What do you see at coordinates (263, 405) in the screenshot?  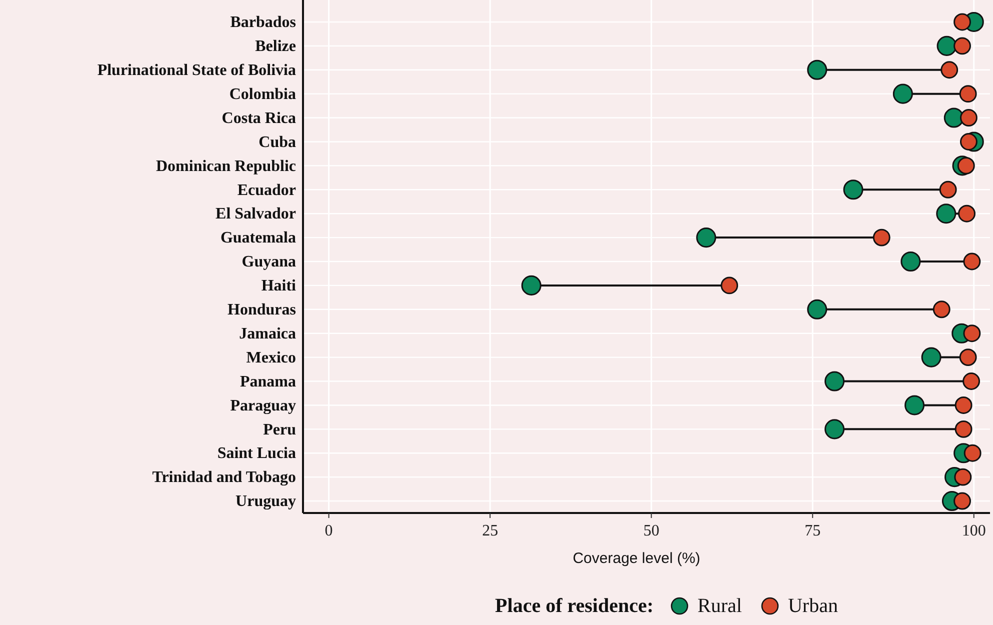 I see `y-tick-label: Paraguay` at bounding box center [263, 405].